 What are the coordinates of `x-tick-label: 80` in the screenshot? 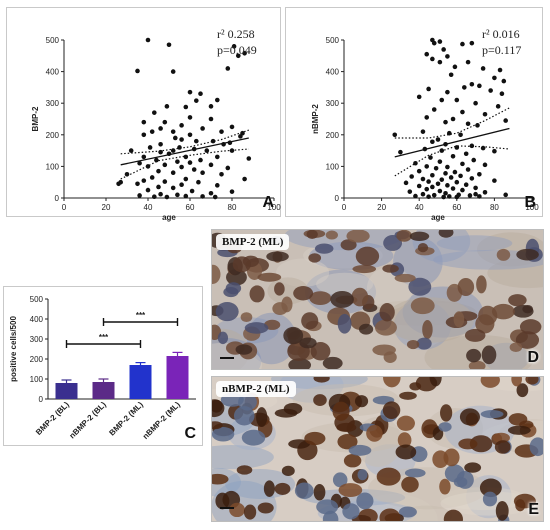 It's located at (232, 207).